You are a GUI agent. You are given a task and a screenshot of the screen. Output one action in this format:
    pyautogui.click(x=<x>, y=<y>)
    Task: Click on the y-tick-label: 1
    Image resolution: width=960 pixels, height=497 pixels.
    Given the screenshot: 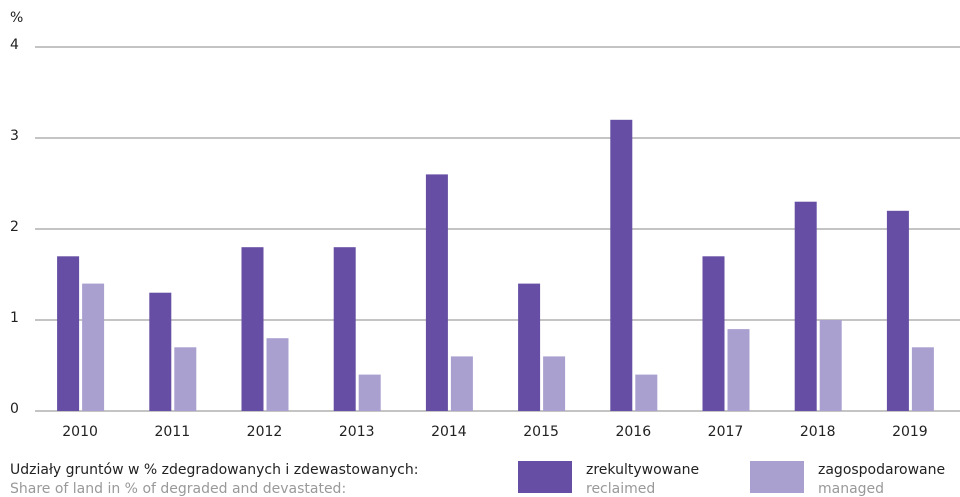 What is the action you would take?
    pyautogui.click(x=14, y=318)
    